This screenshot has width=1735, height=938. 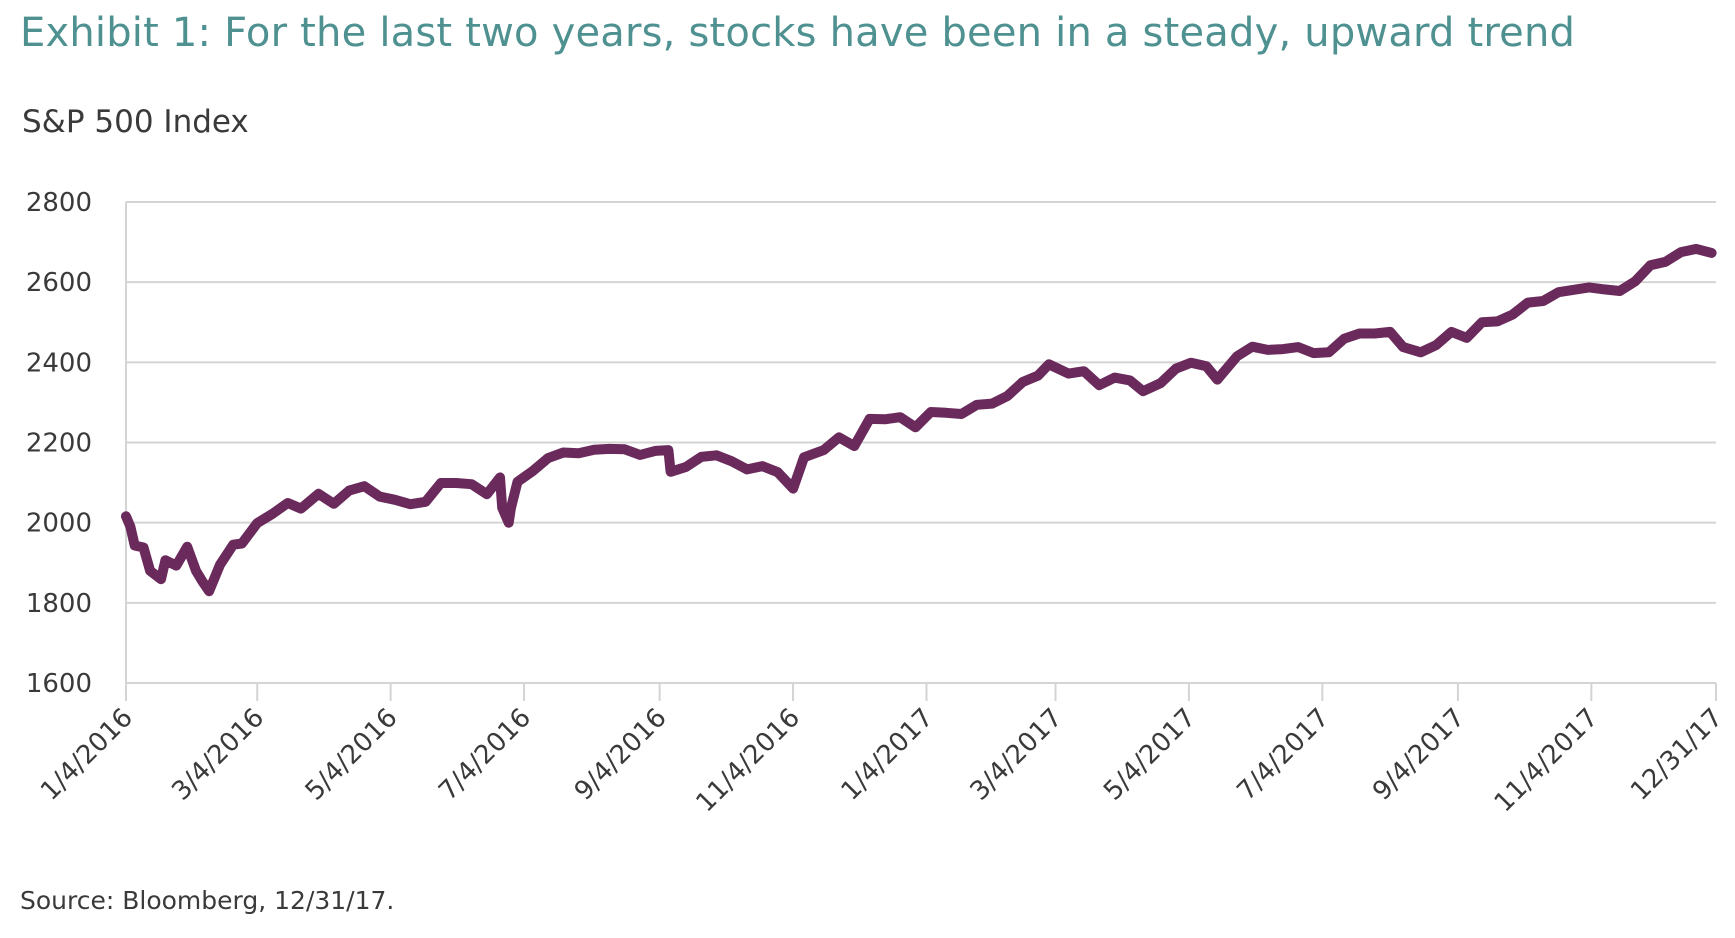 I want to click on y-tick-label: 2000, so click(x=59, y=524).